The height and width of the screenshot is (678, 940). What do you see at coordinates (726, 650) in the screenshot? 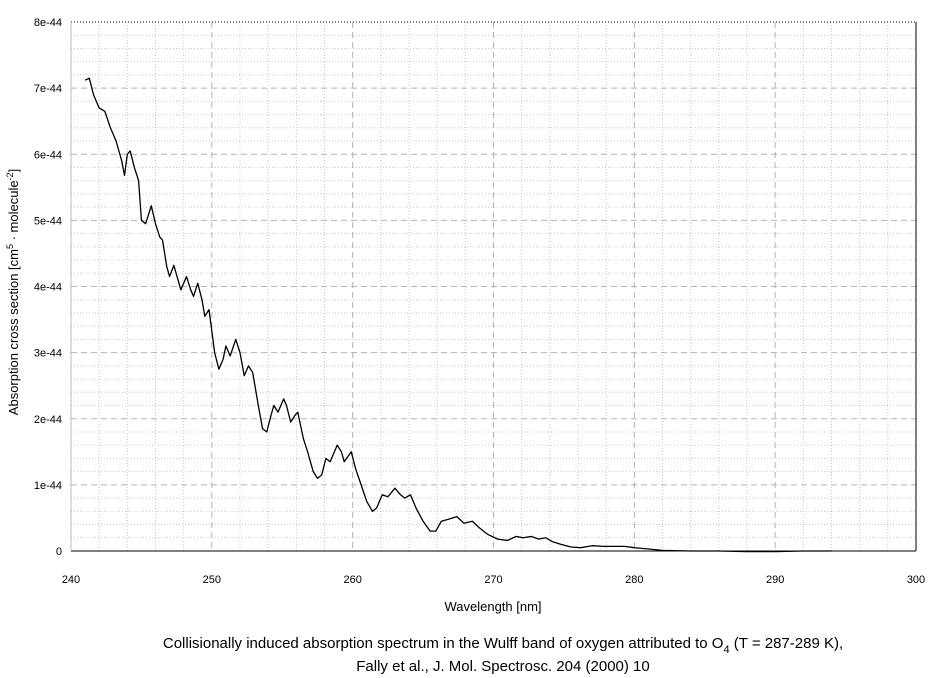
I see `caption-sub: 4` at bounding box center [726, 650].